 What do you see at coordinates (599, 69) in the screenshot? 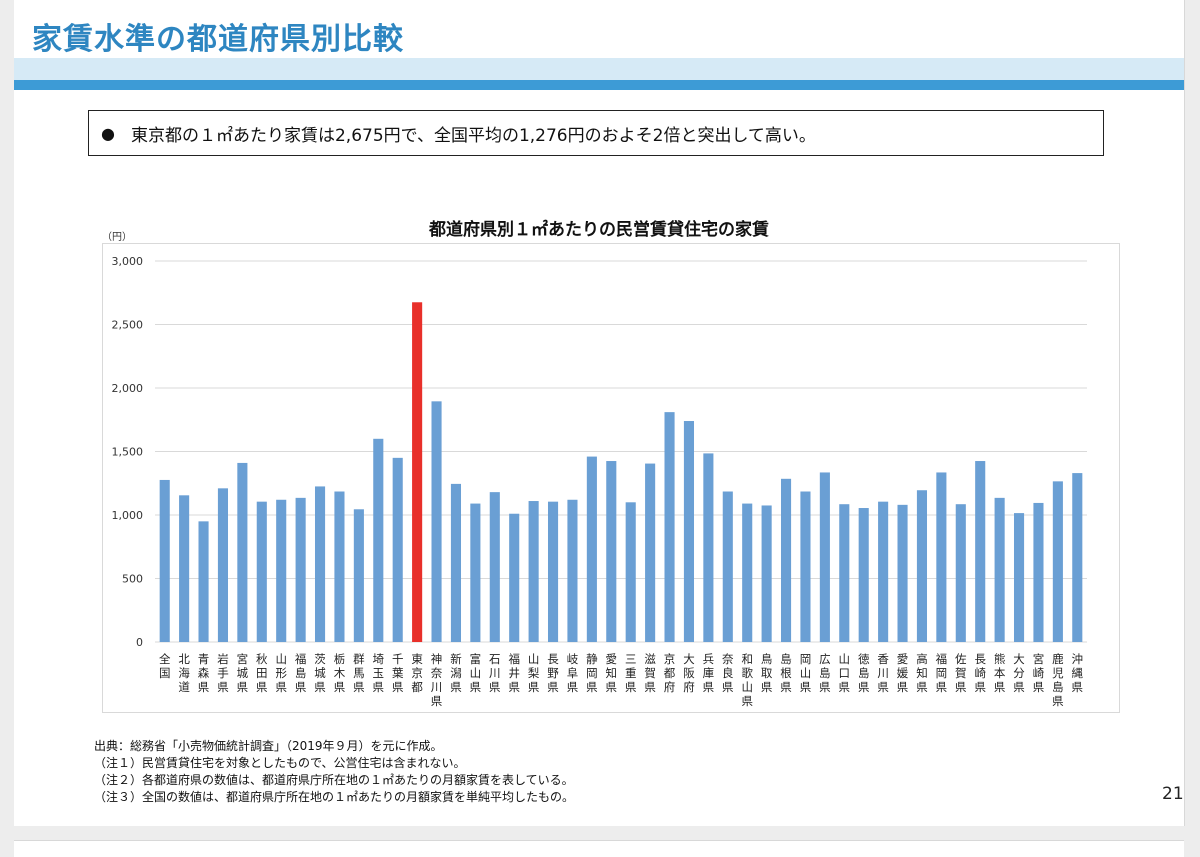
I see `title-band-light` at bounding box center [599, 69].